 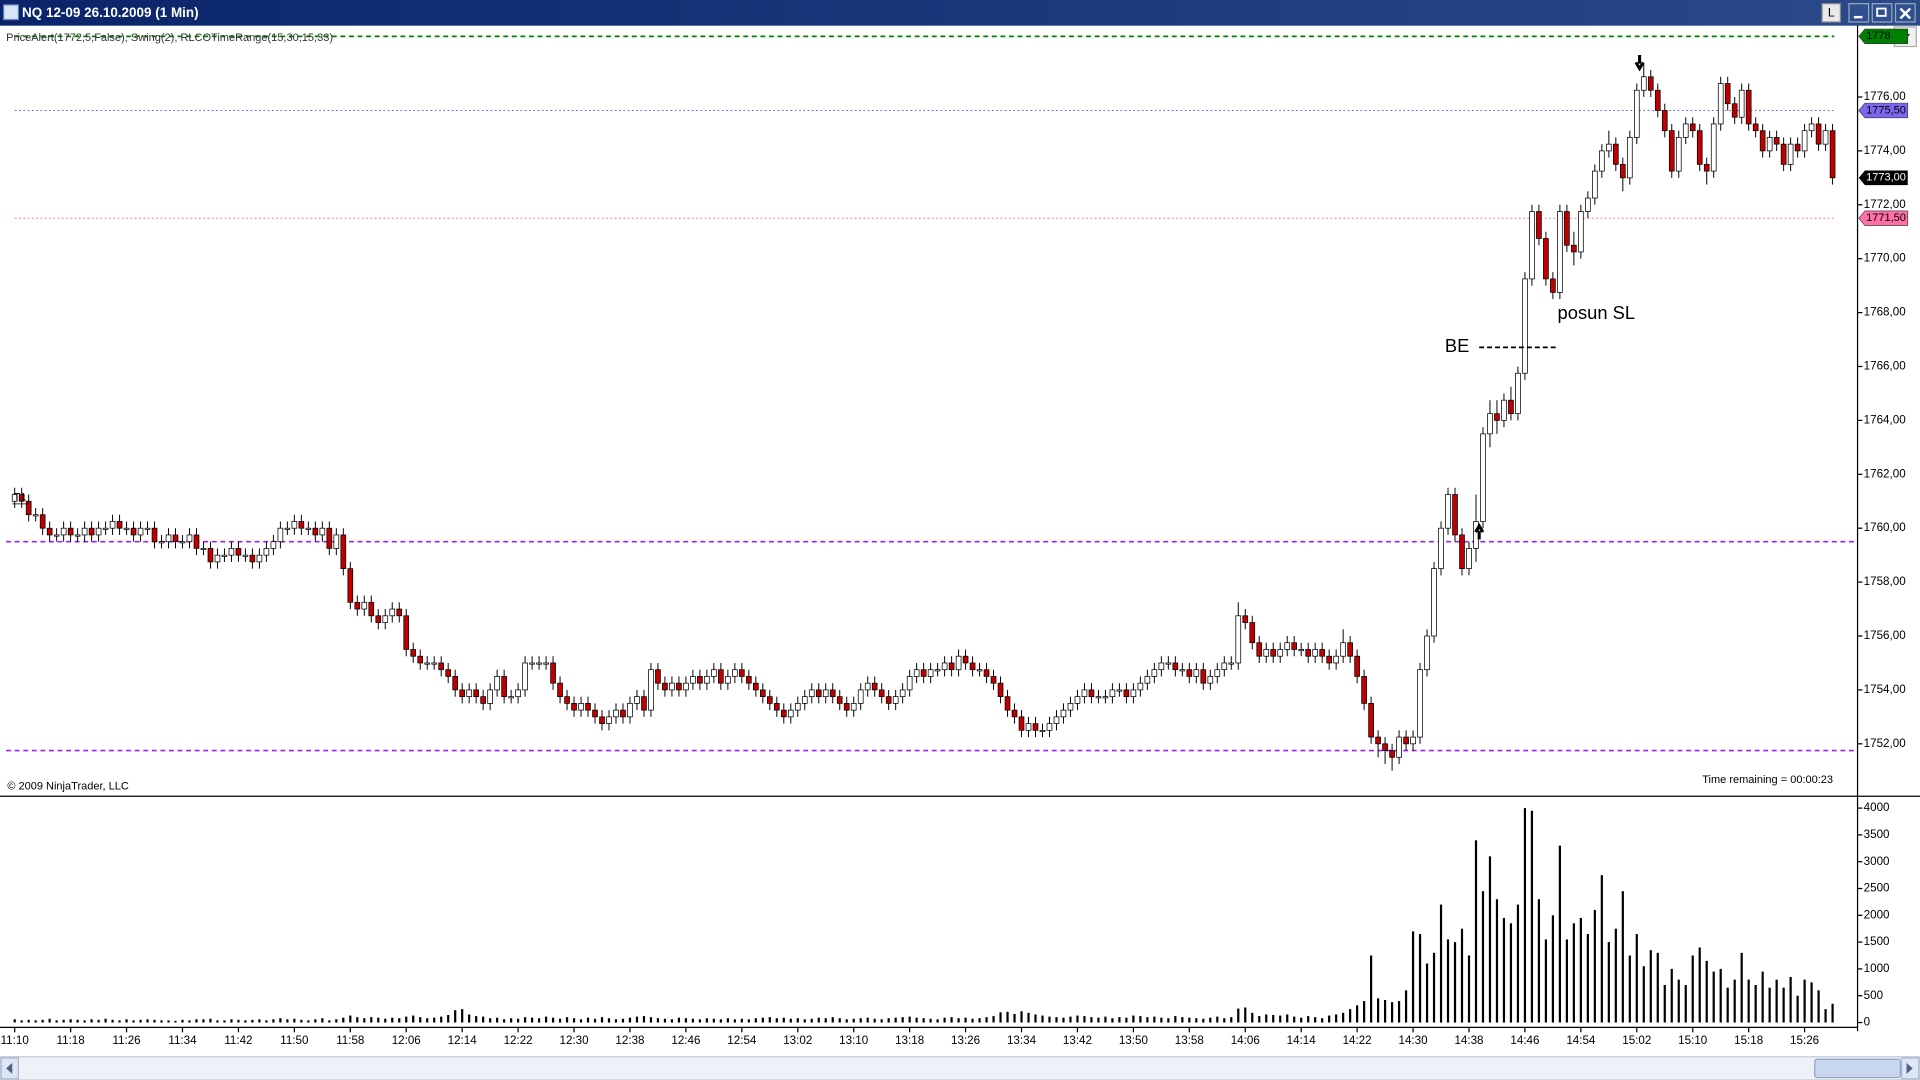 What do you see at coordinates (1859, 13) in the screenshot?
I see `minimize-button` at bounding box center [1859, 13].